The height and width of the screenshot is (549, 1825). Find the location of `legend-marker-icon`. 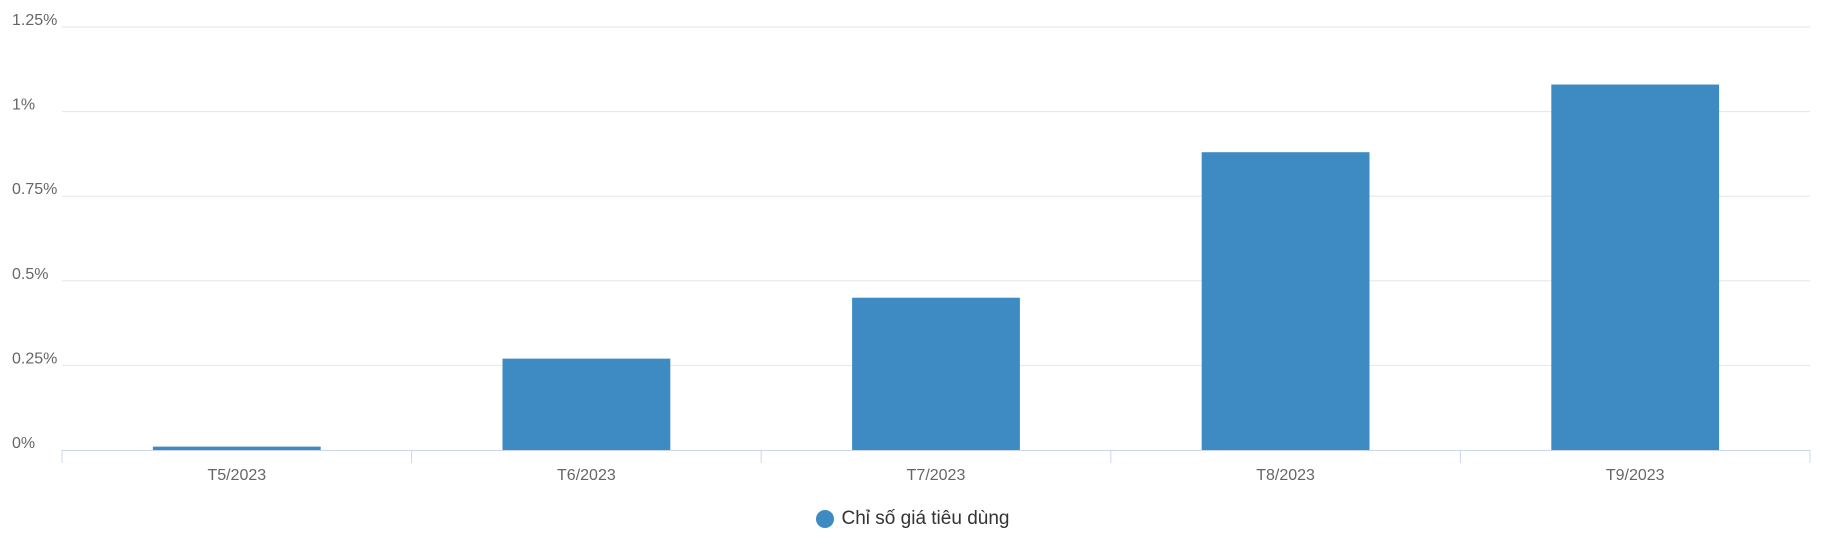

legend-marker-icon is located at coordinates (824, 519).